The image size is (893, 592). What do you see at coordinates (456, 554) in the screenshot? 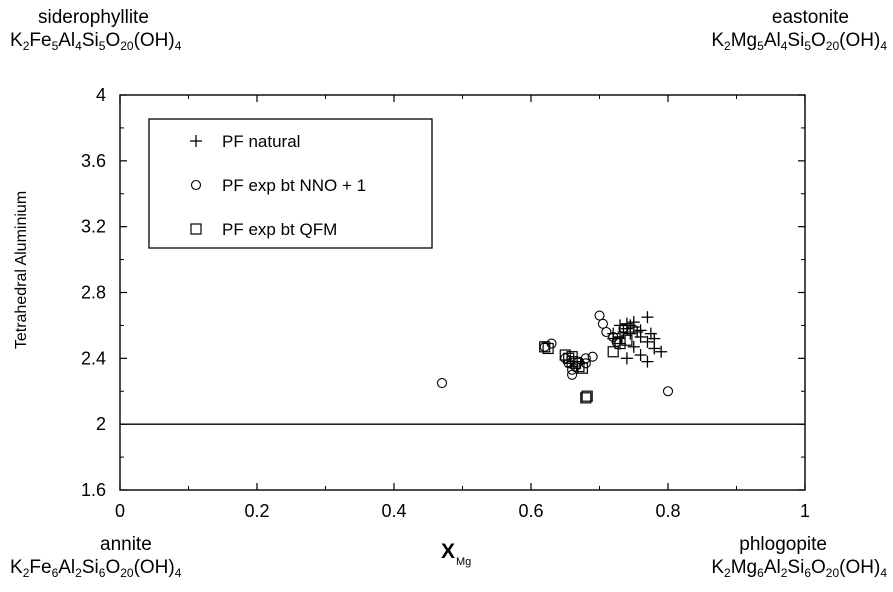
I see `x-axis-label: XMg` at bounding box center [456, 554].